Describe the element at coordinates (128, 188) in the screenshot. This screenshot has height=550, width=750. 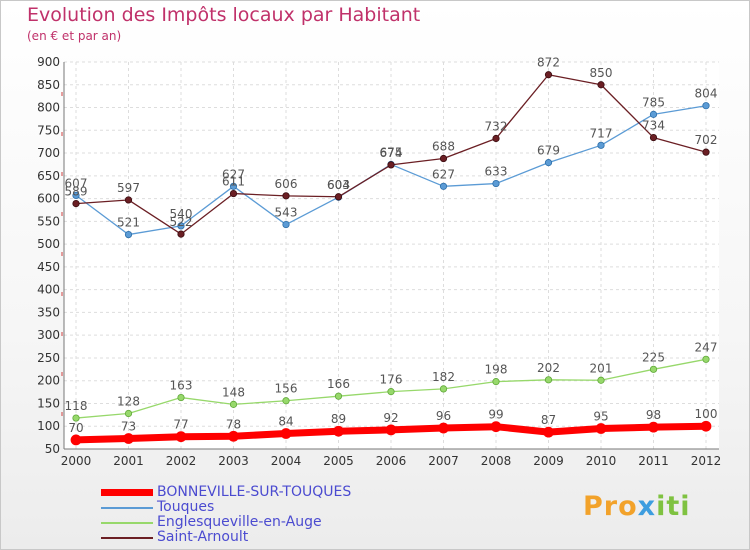
I see `data-label: 597` at that location.